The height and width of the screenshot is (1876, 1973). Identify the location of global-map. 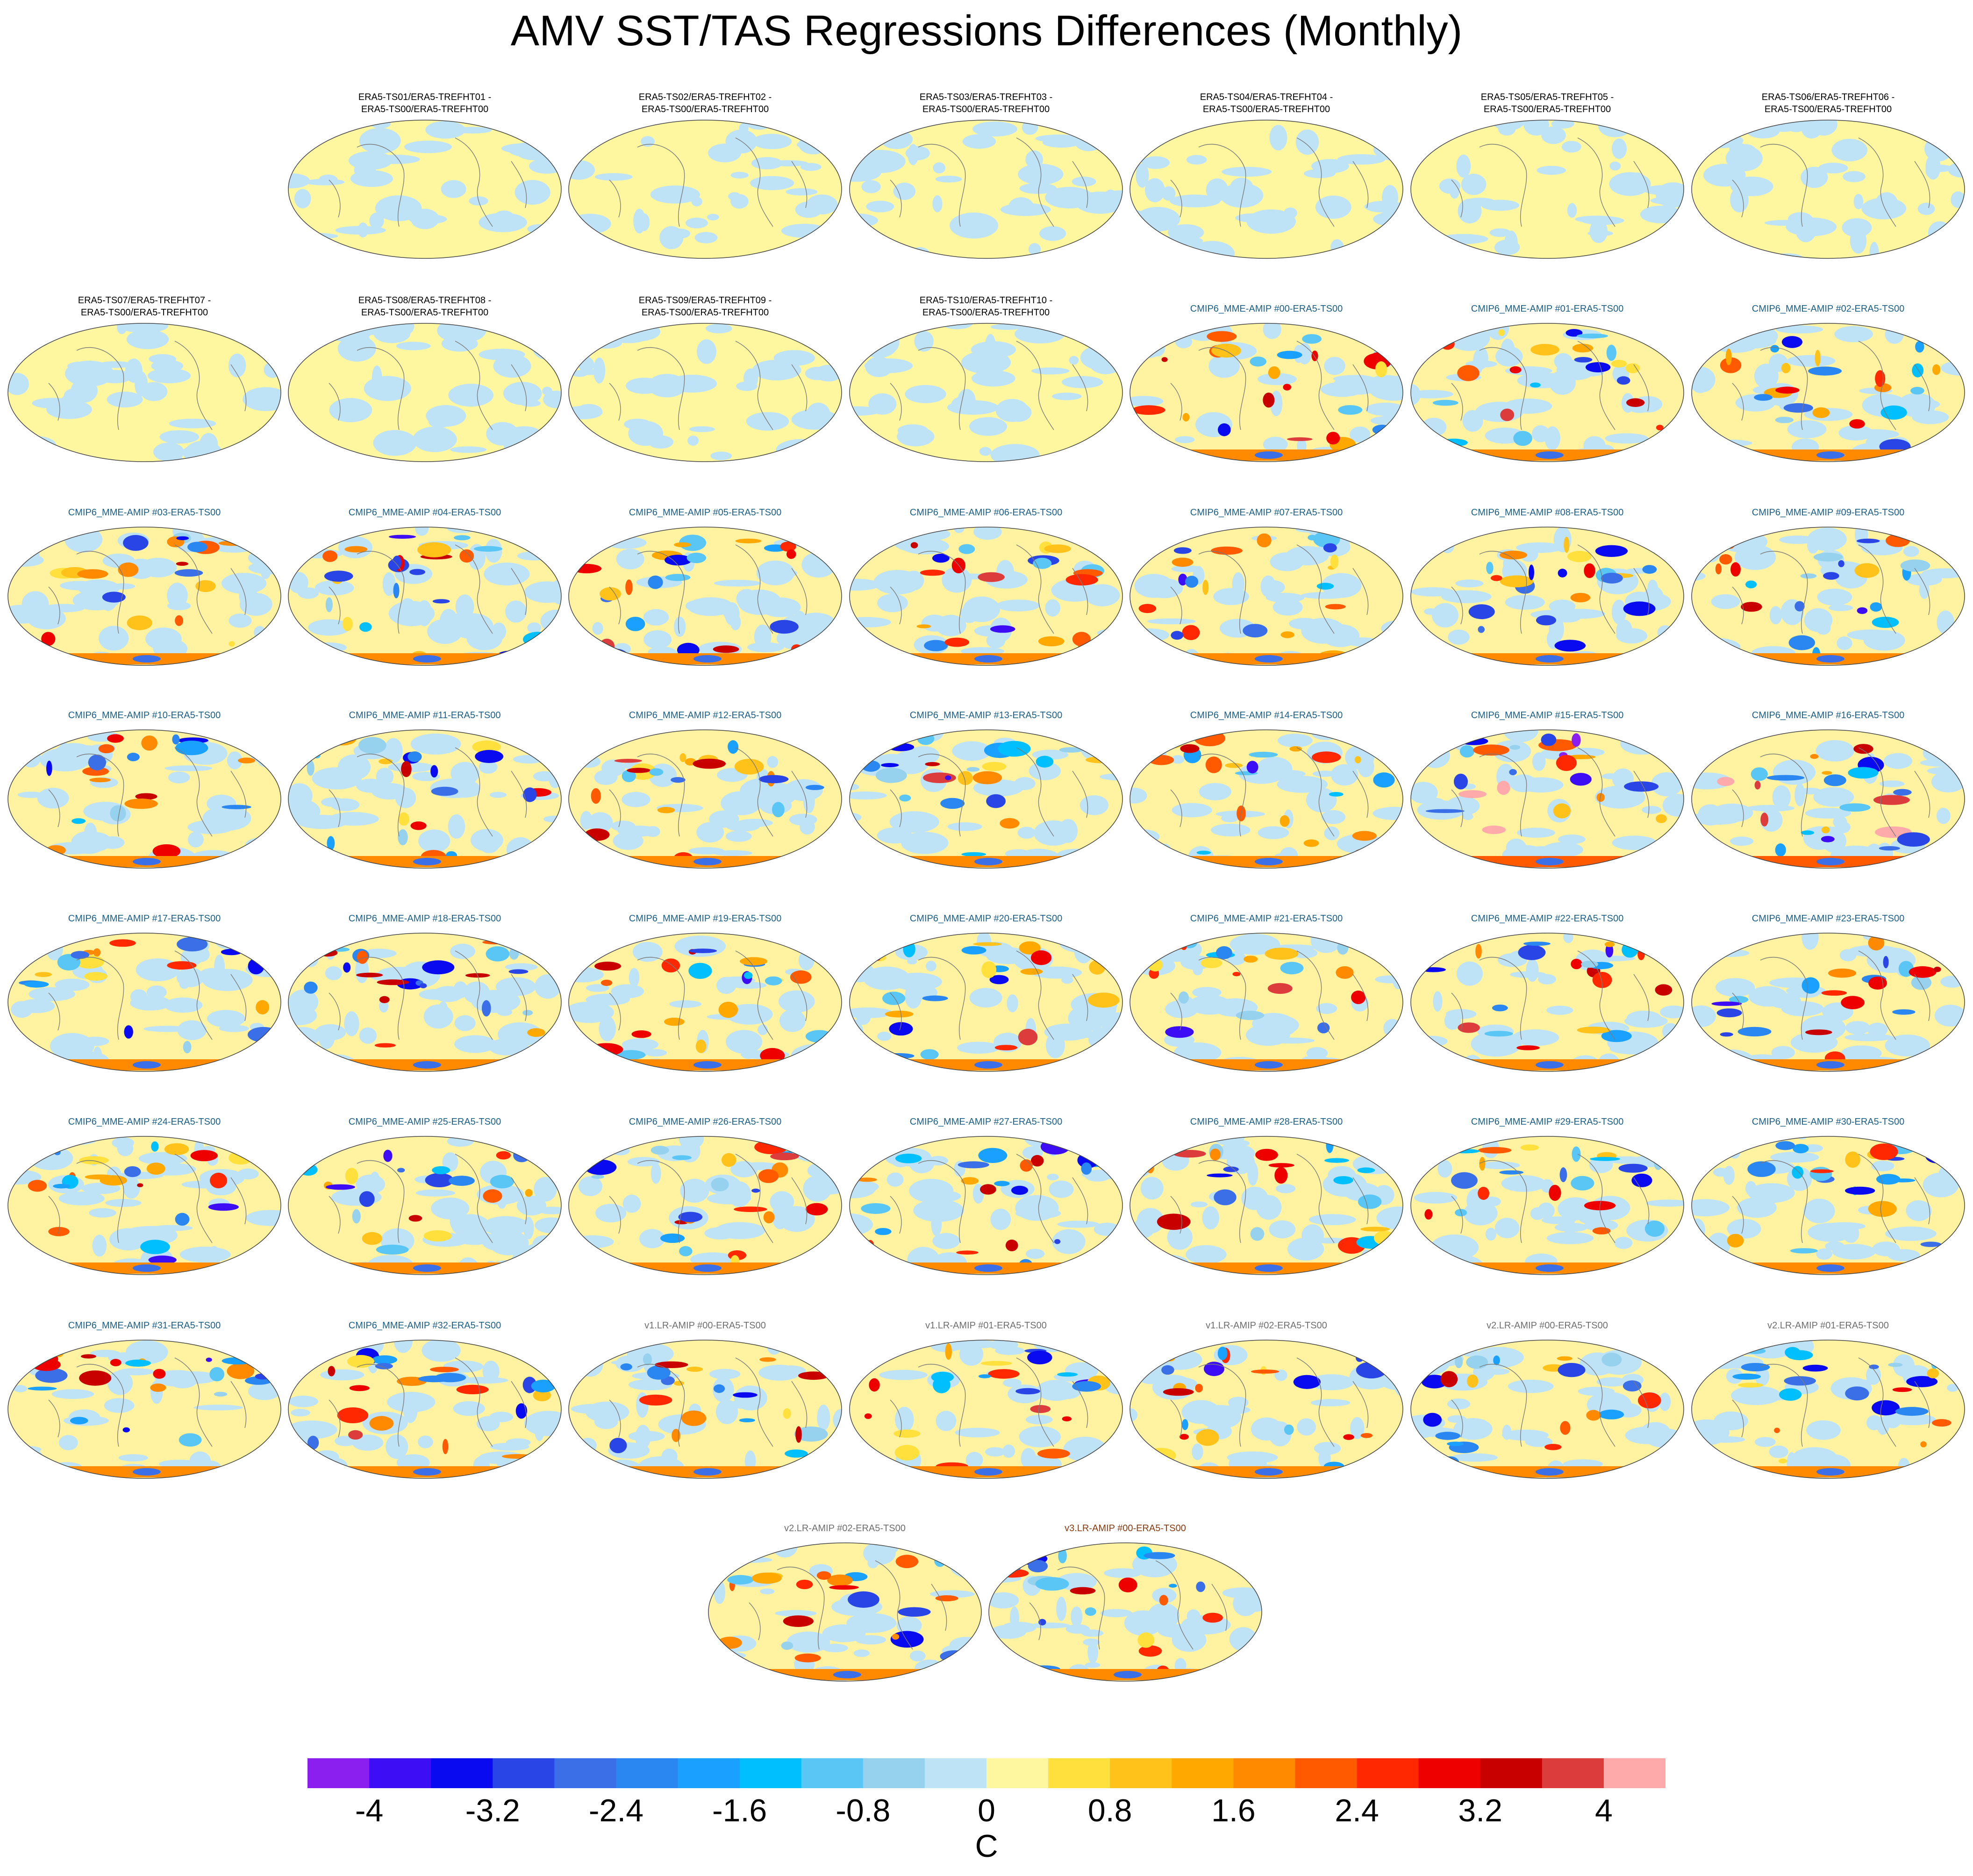
(1828, 392).